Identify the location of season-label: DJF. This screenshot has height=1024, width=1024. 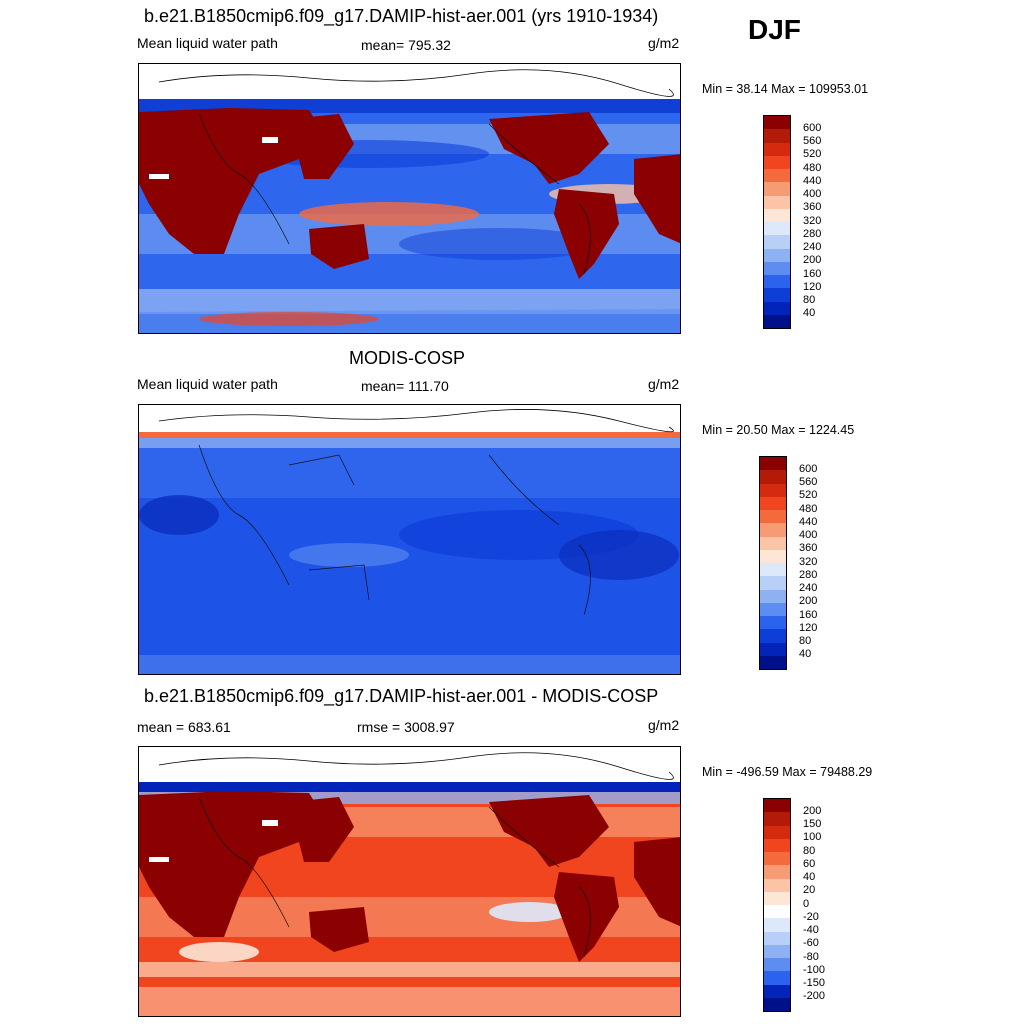
(774, 29).